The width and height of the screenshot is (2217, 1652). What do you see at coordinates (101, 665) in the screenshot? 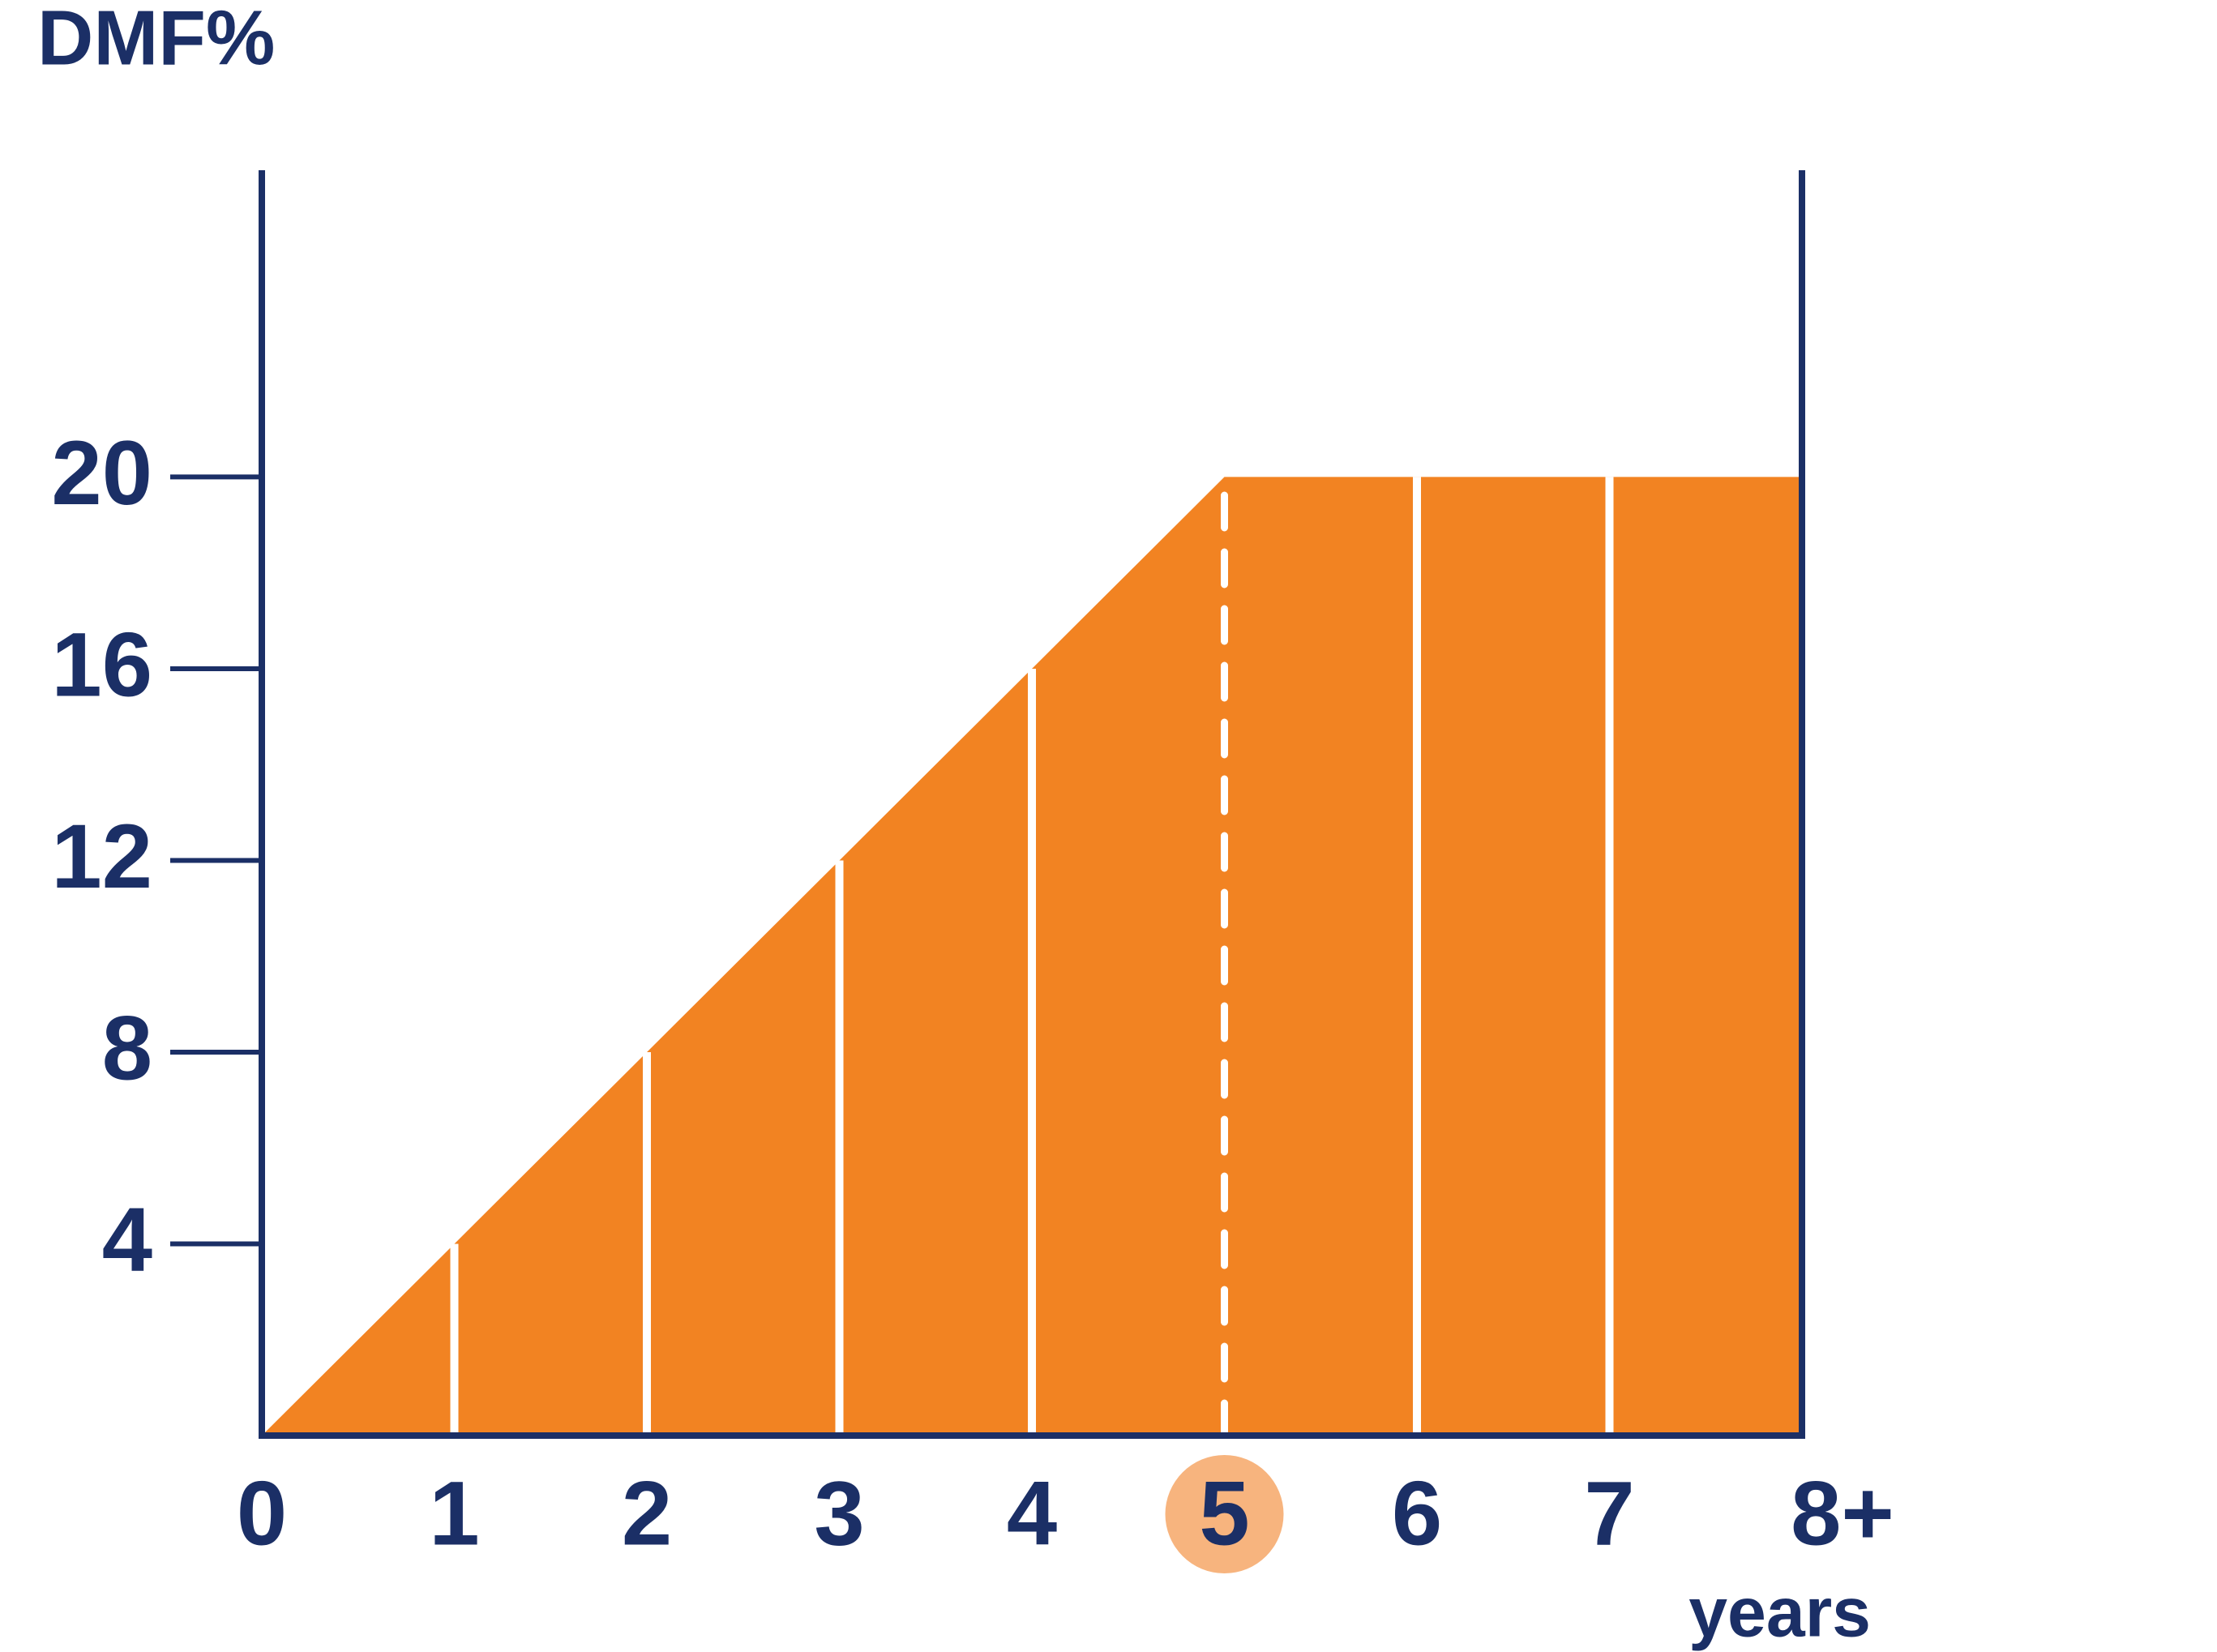
I see `y-tick-label: 16` at bounding box center [101, 665].